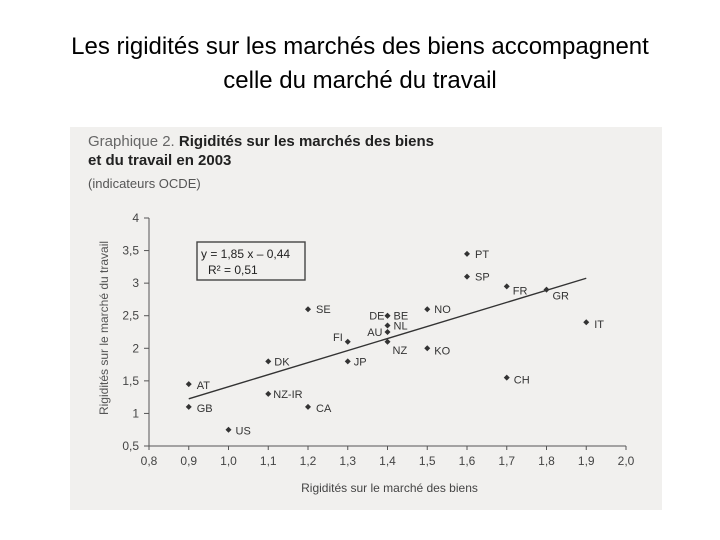 This screenshot has width=720, height=540. Describe the element at coordinates (522, 381) in the screenshot. I see `point-label-ch: CH` at that location.